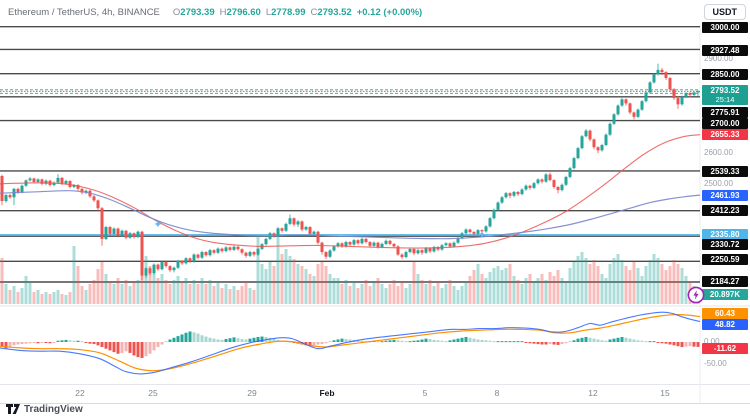  I want to click on price-label: 2250.59, so click(725, 259).